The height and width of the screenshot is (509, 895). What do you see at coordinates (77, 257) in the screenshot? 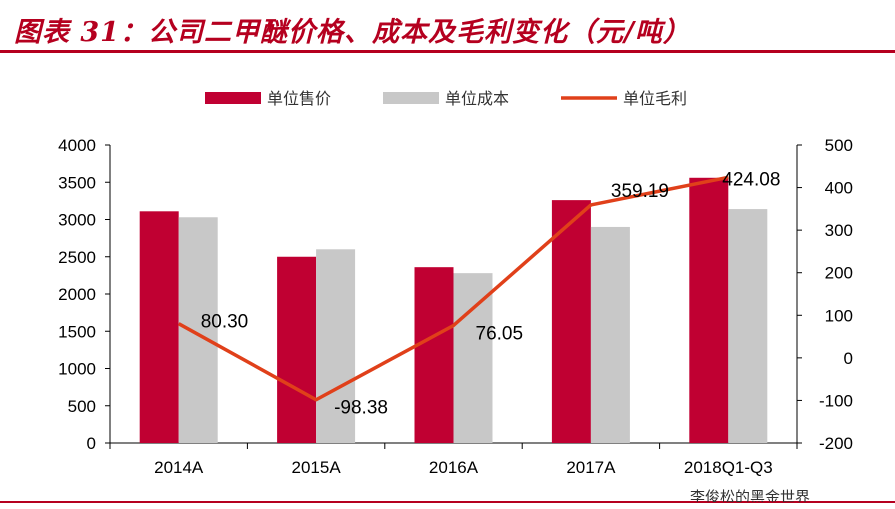
I see `left-tick-label: 2500` at bounding box center [77, 257].